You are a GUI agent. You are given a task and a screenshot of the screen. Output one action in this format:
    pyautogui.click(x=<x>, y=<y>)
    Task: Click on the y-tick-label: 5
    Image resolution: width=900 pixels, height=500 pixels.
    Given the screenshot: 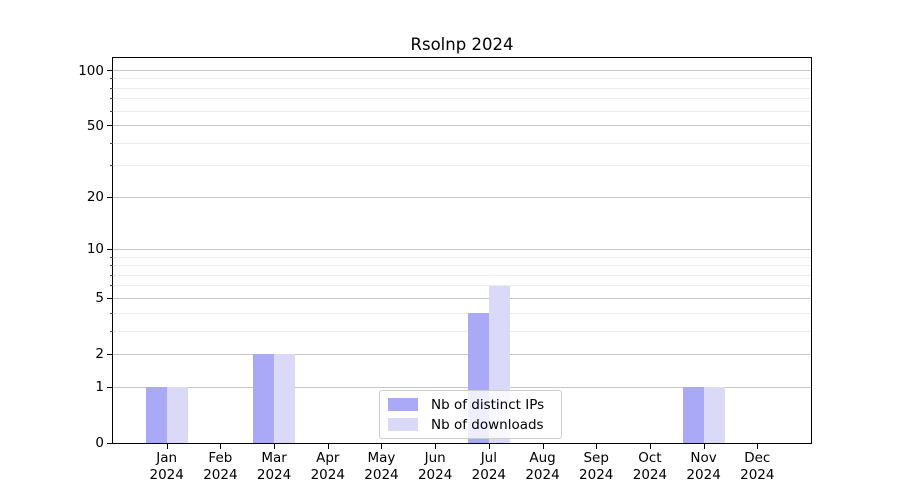 What is the action you would take?
    pyautogui.click(x=99, y=298)
    